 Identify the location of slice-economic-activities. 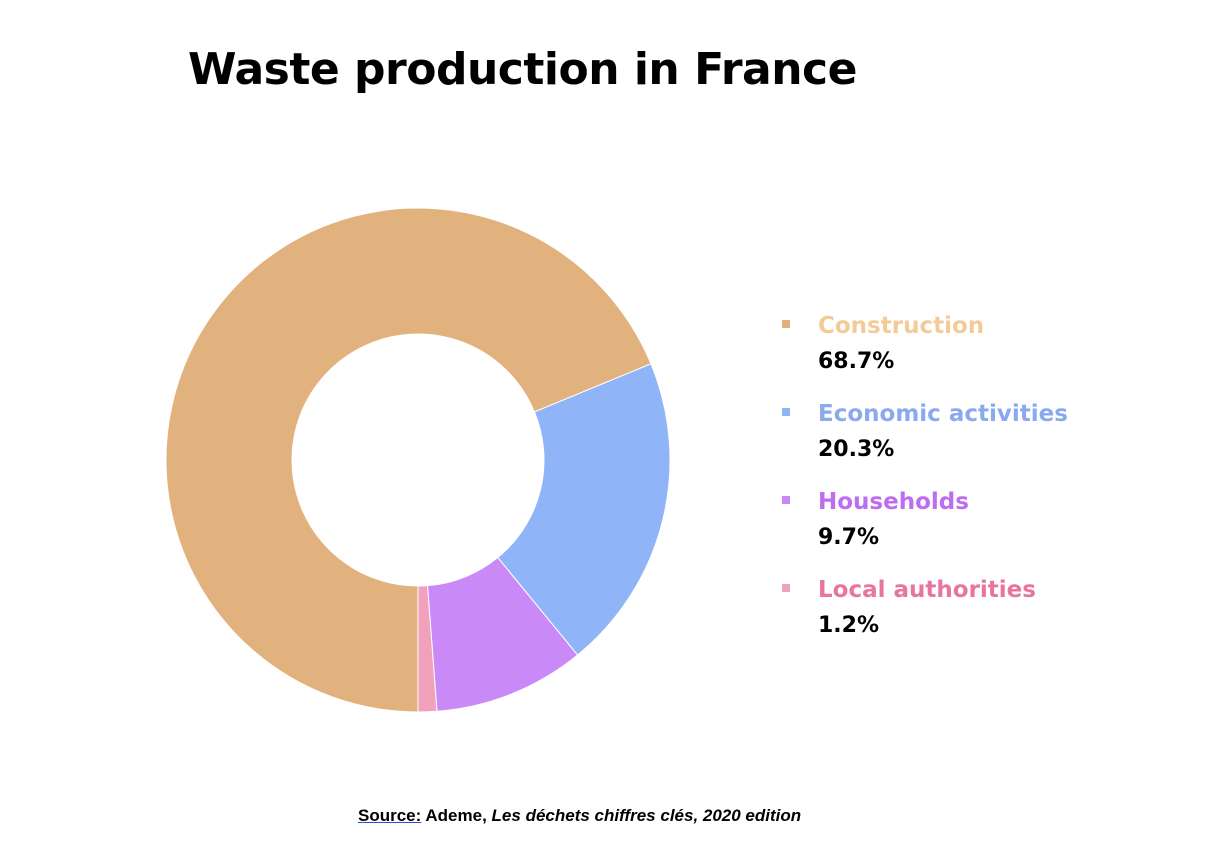
(584, 509).